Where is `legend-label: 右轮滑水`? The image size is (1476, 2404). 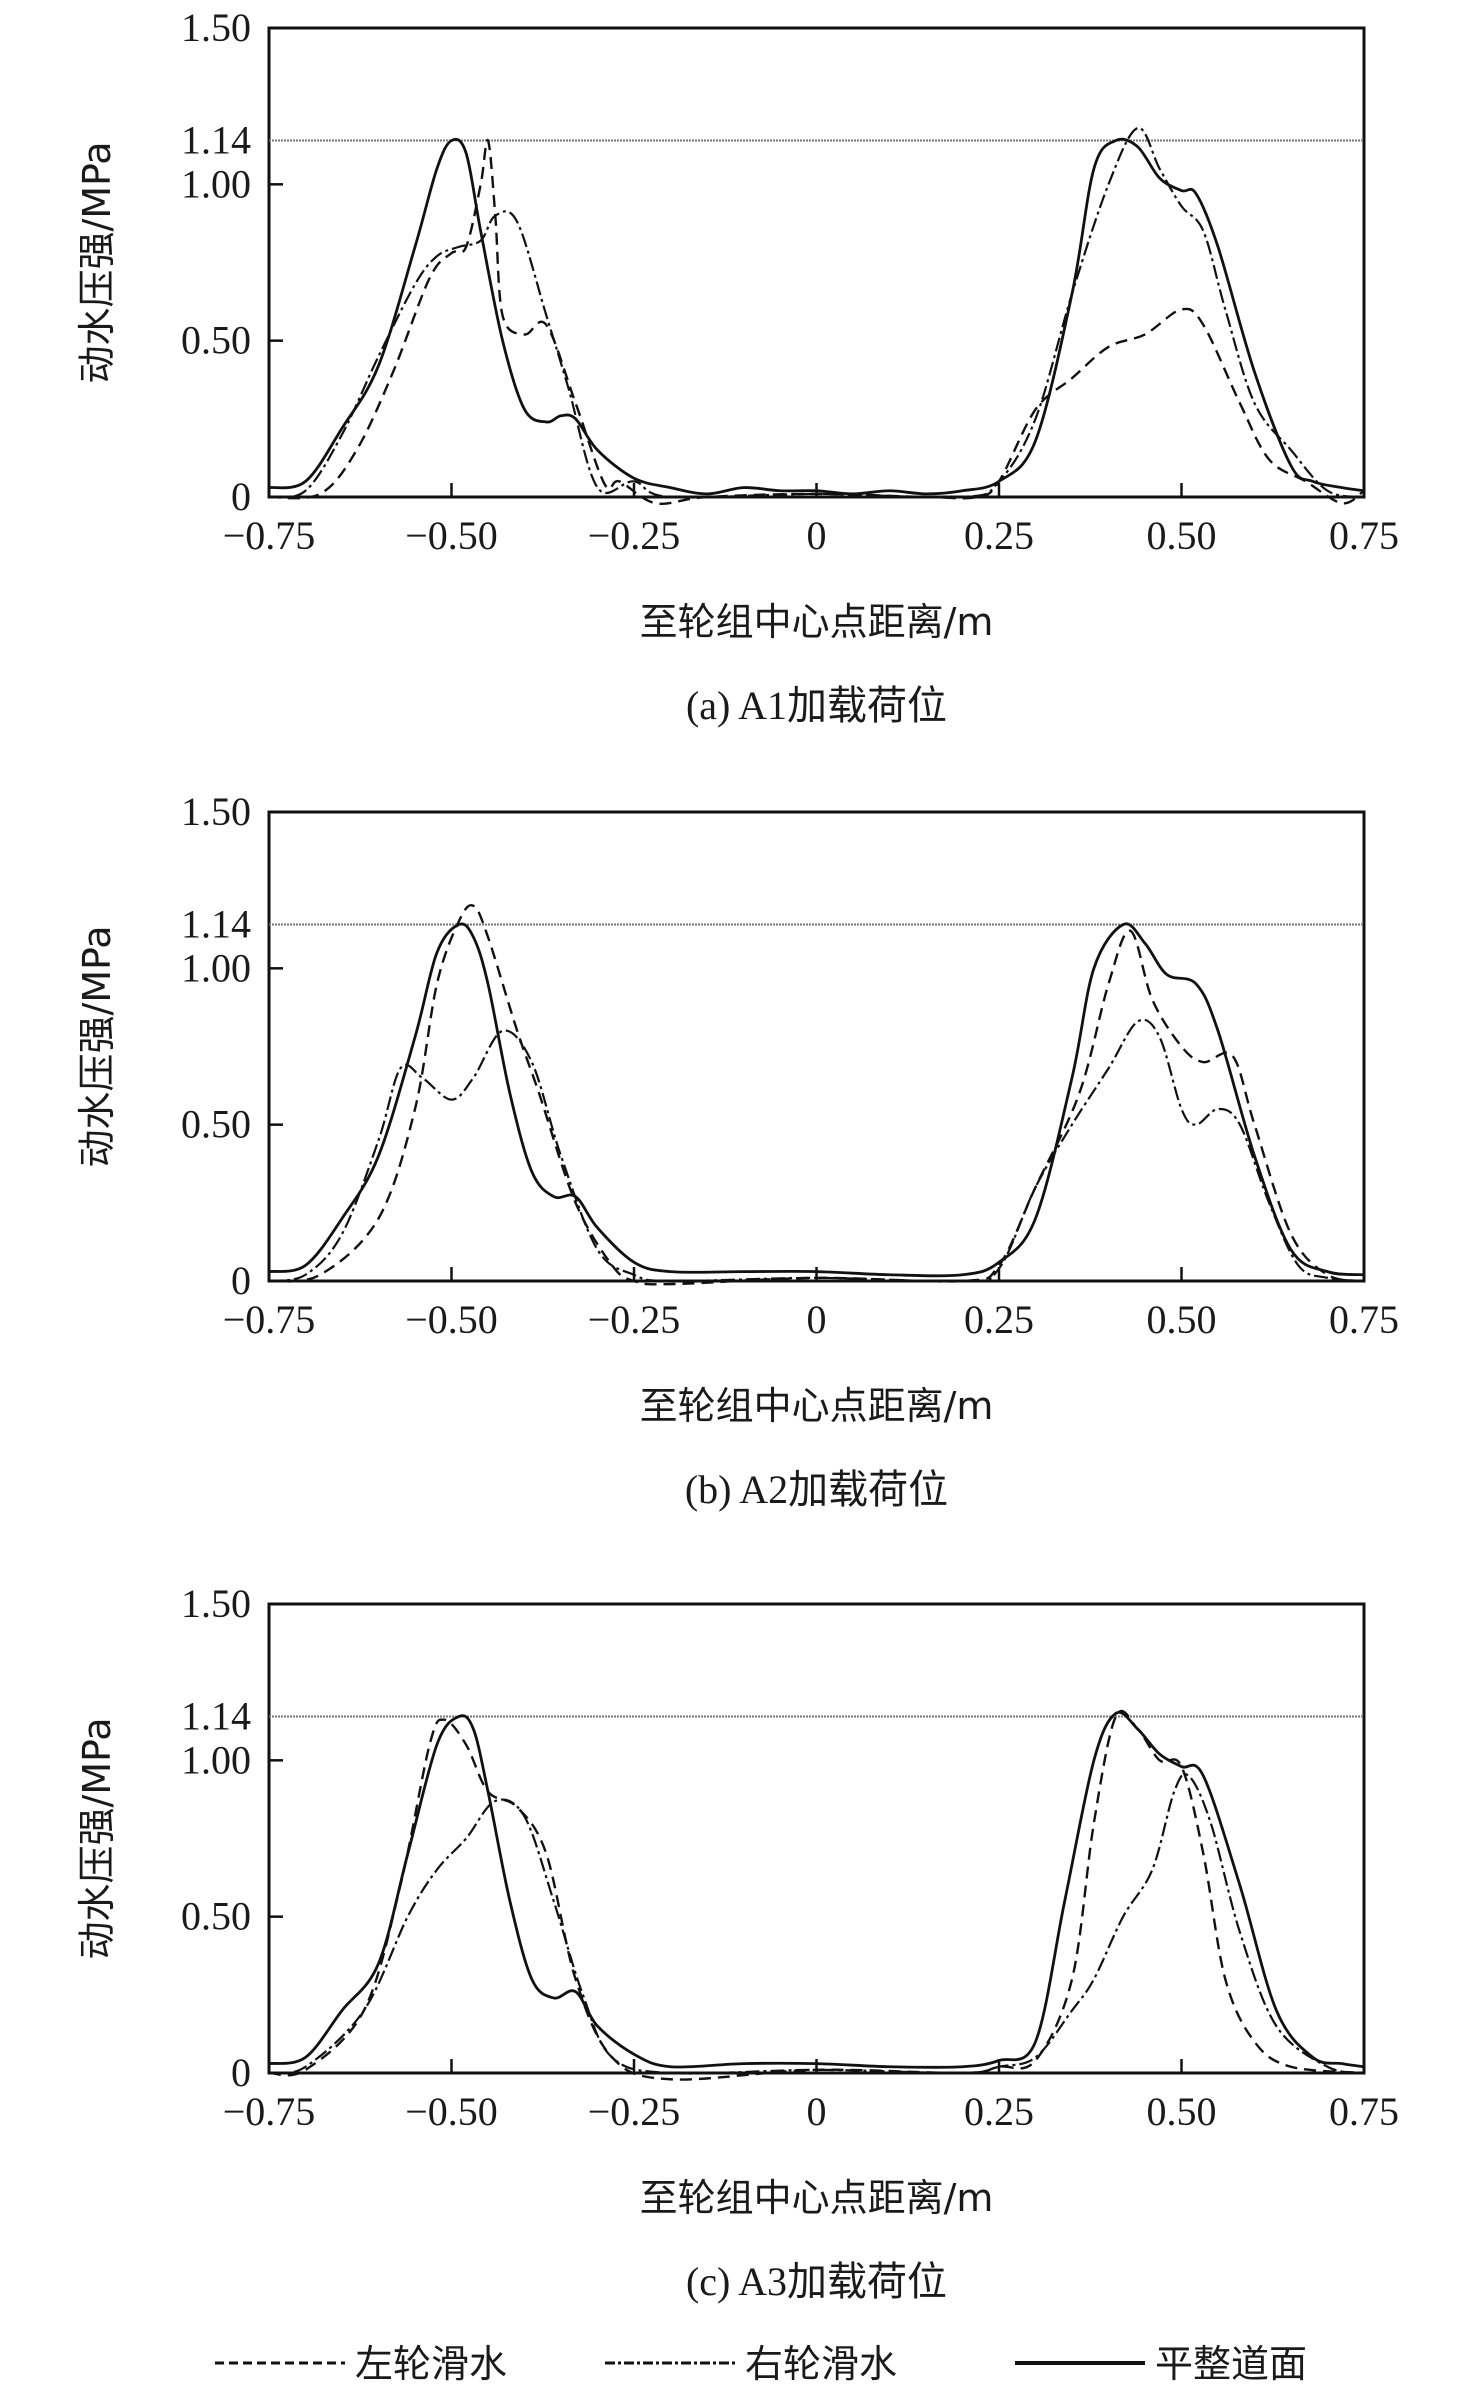
legend-label: 右轮滑水 is located at coordinates (821, 2364).